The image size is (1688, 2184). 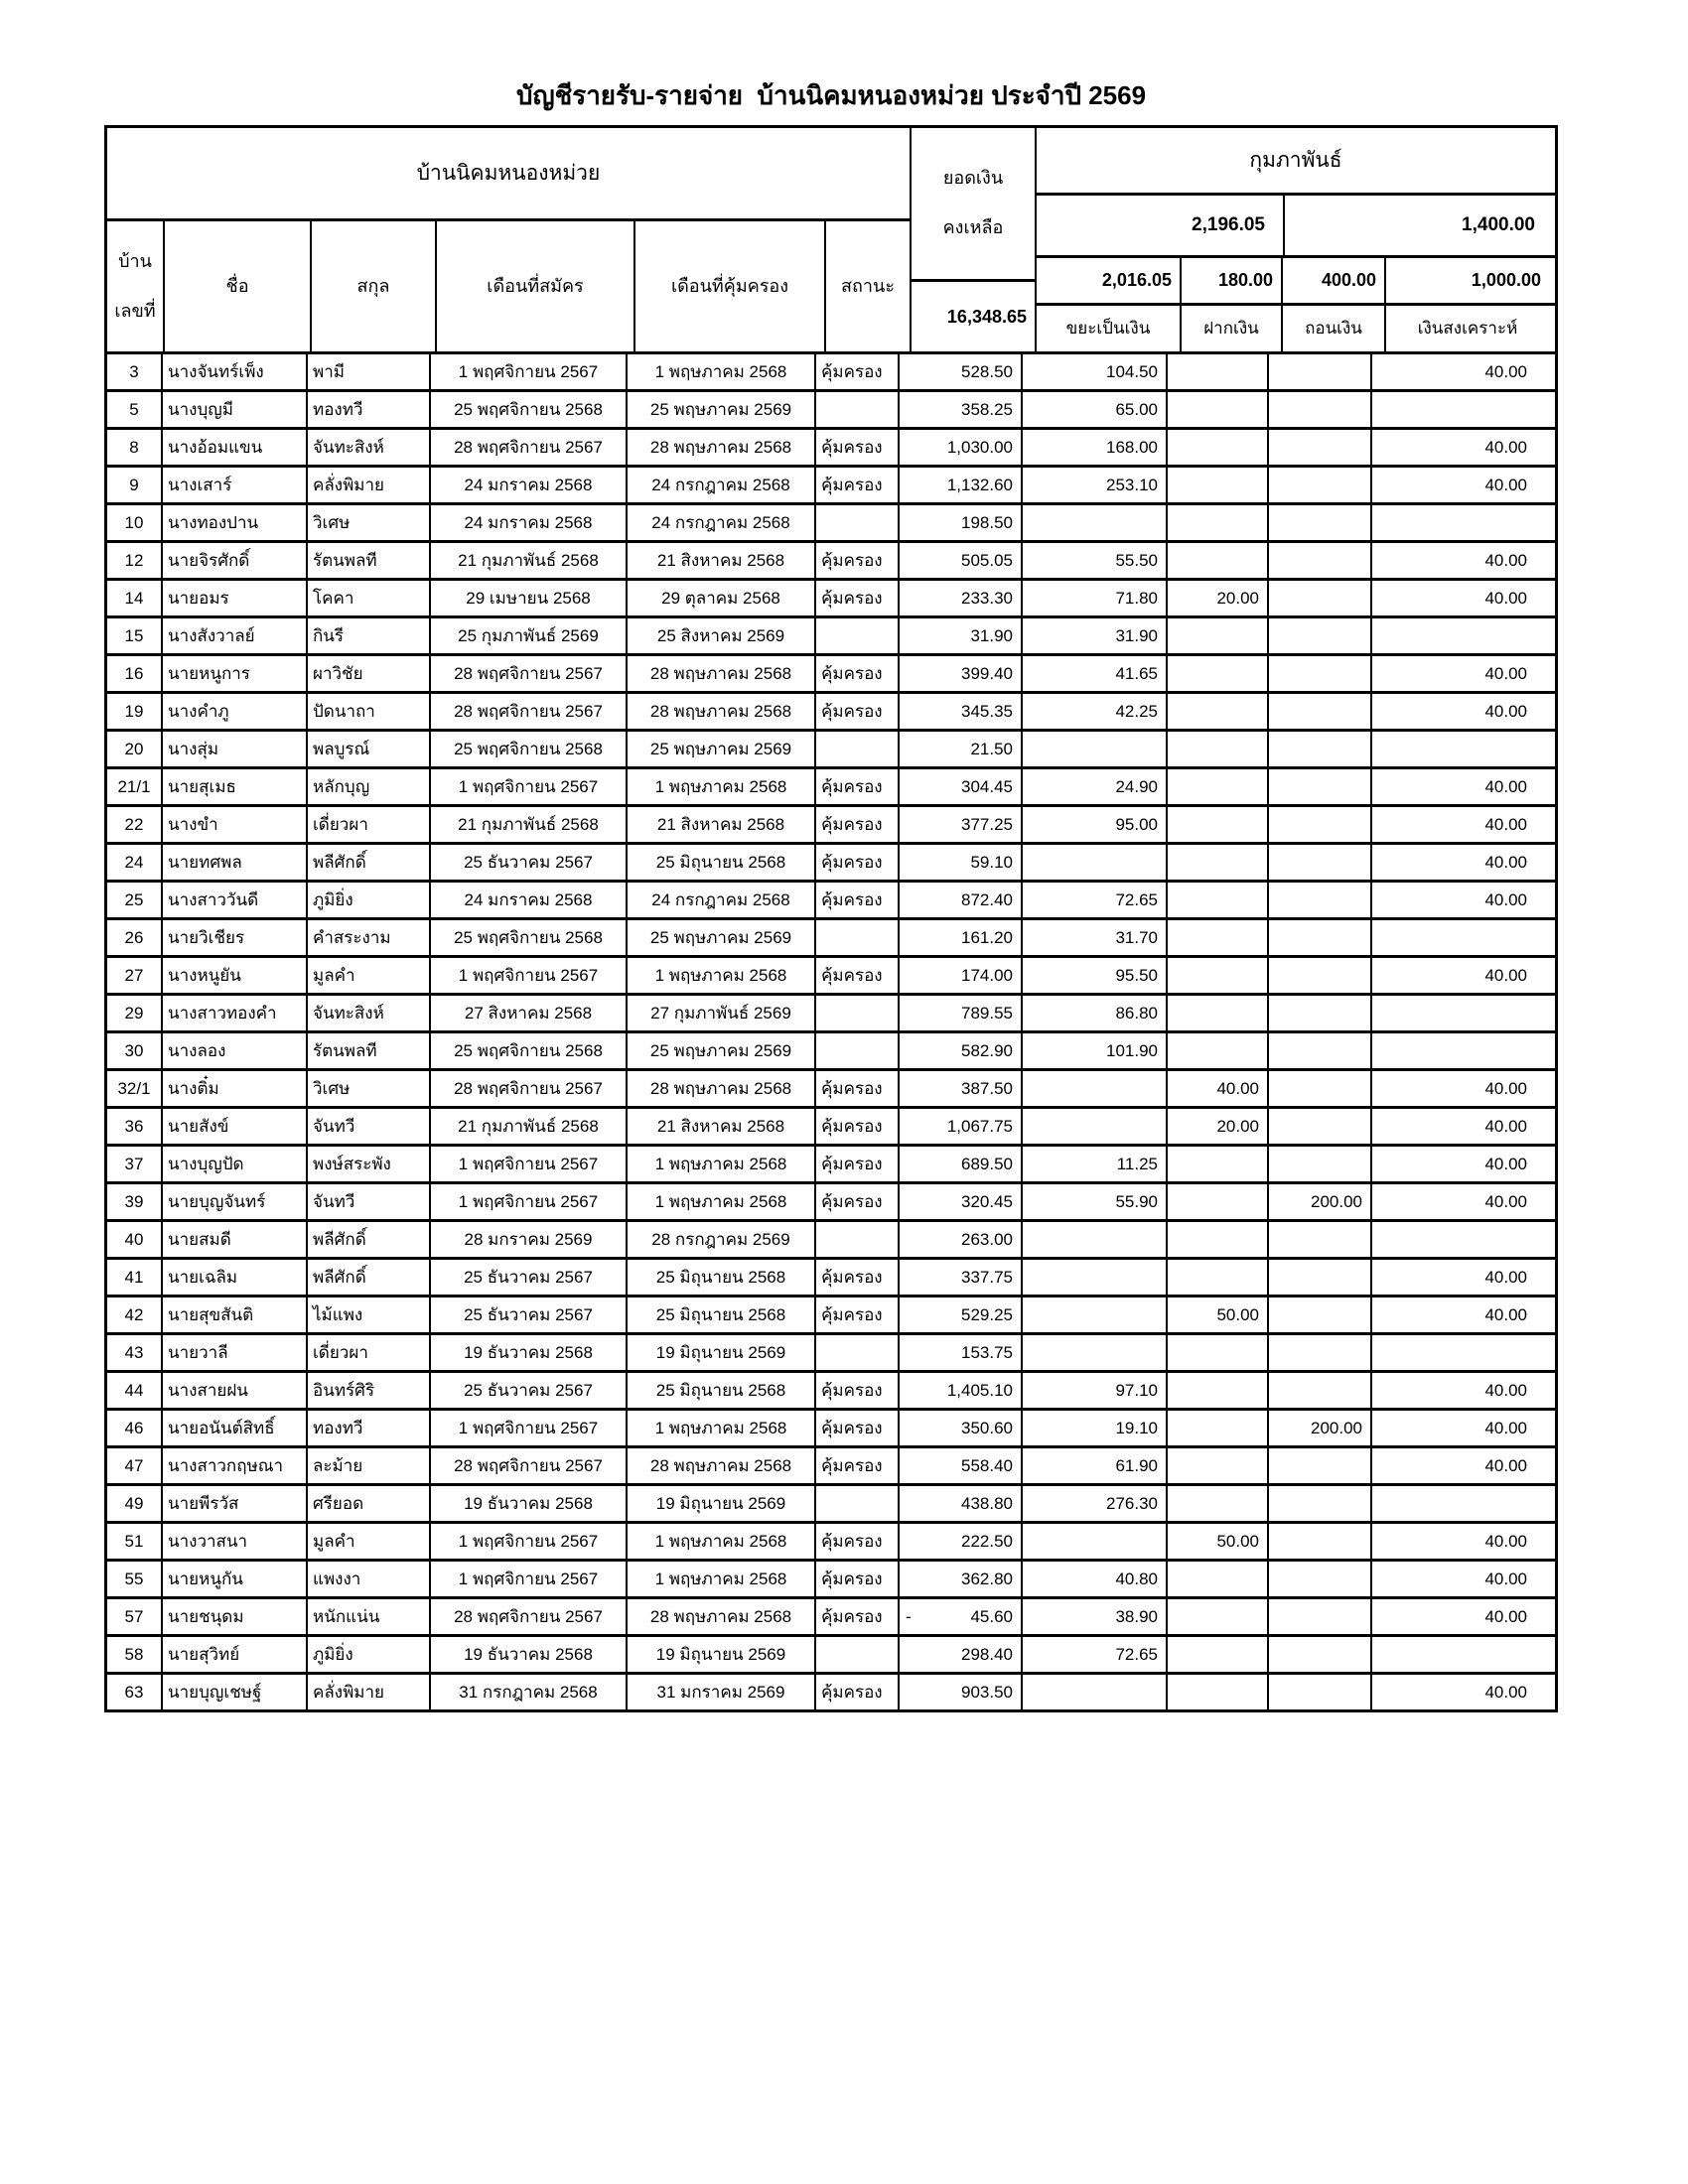 I want to click on first-name-cell: นางสาวกฤษณา, so click(x=235, y=1465).